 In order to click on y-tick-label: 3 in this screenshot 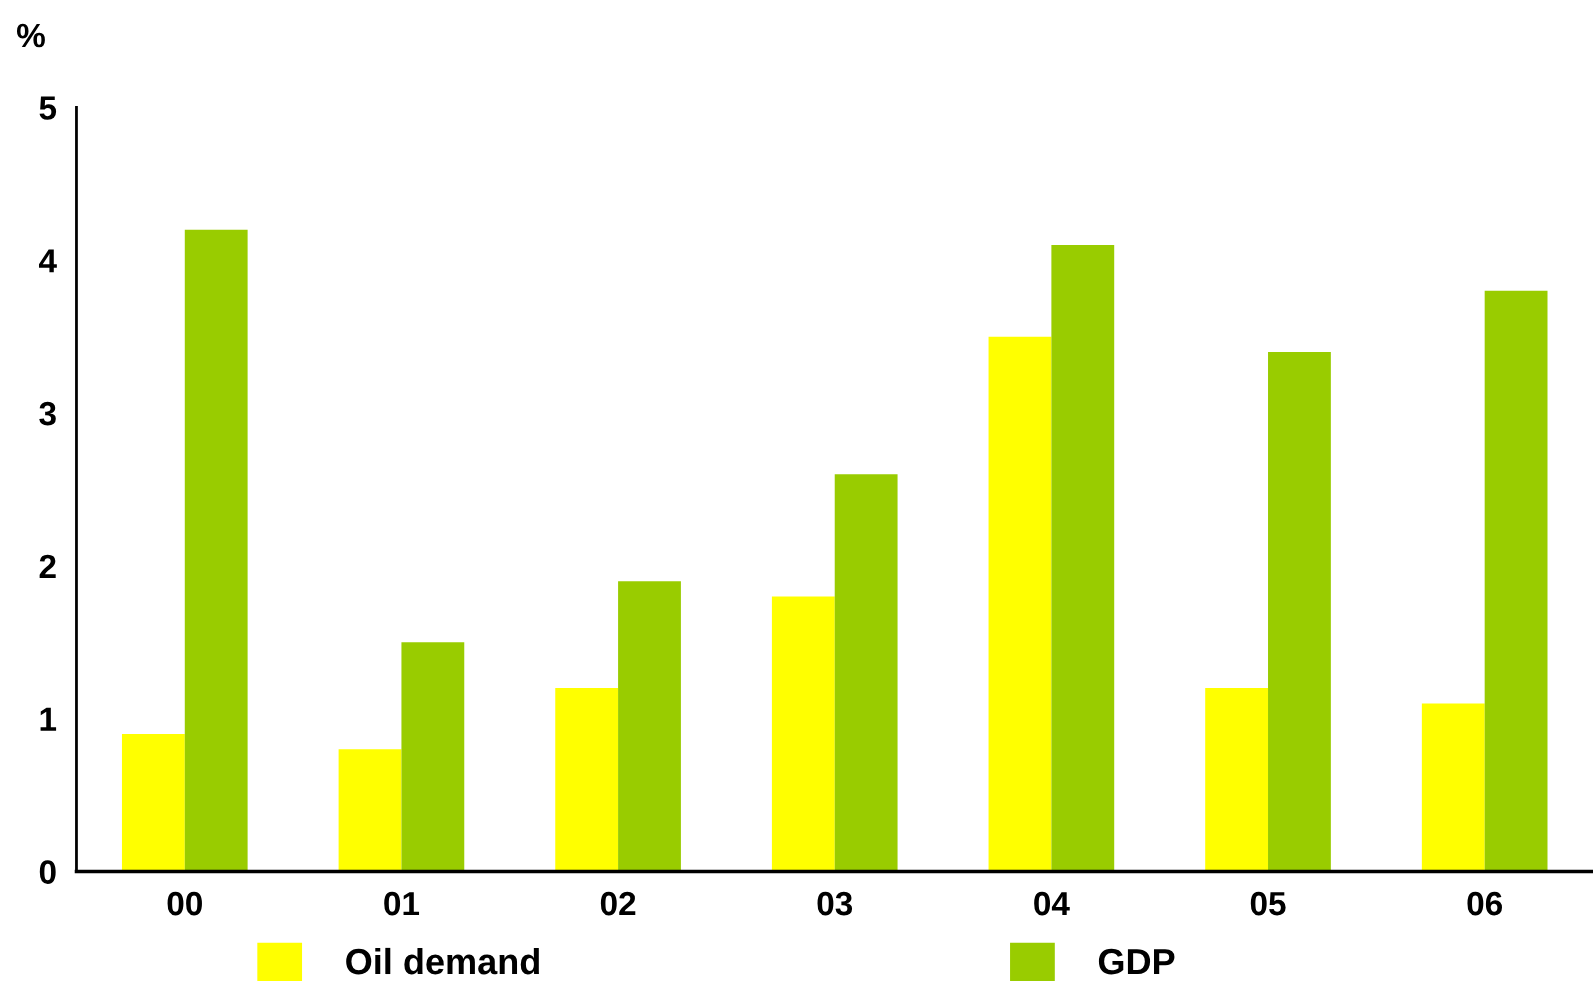, I will do `click(47, 413)`.